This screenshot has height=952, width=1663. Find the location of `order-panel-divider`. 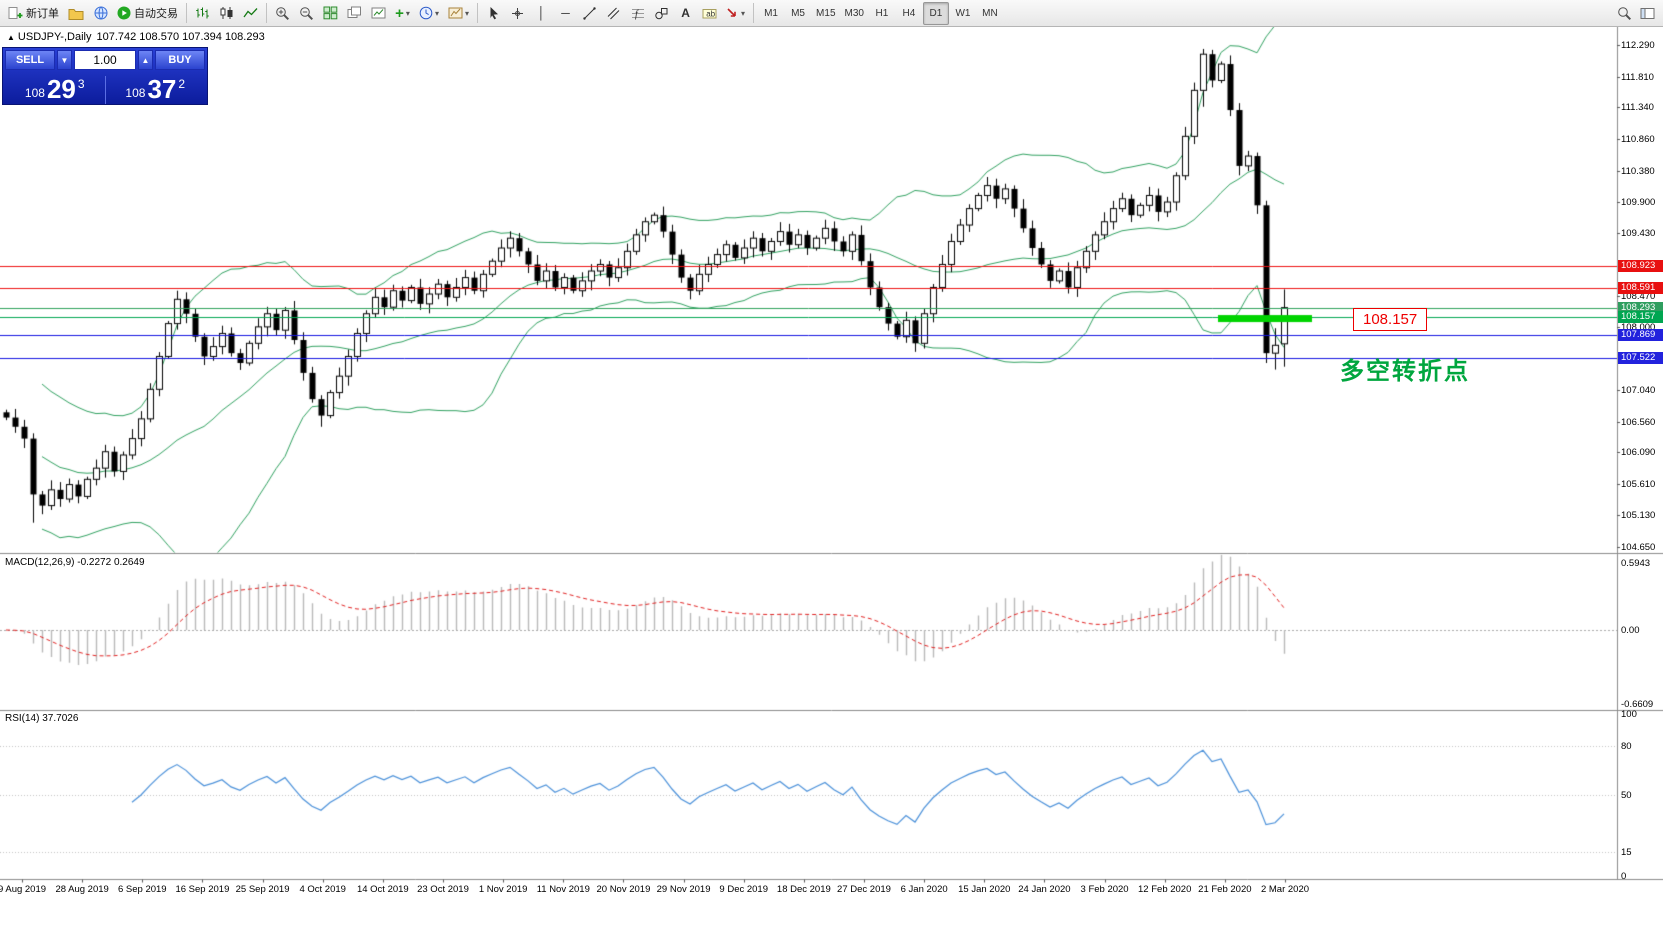

order-panel-divider is located at coordinates (105, 90).